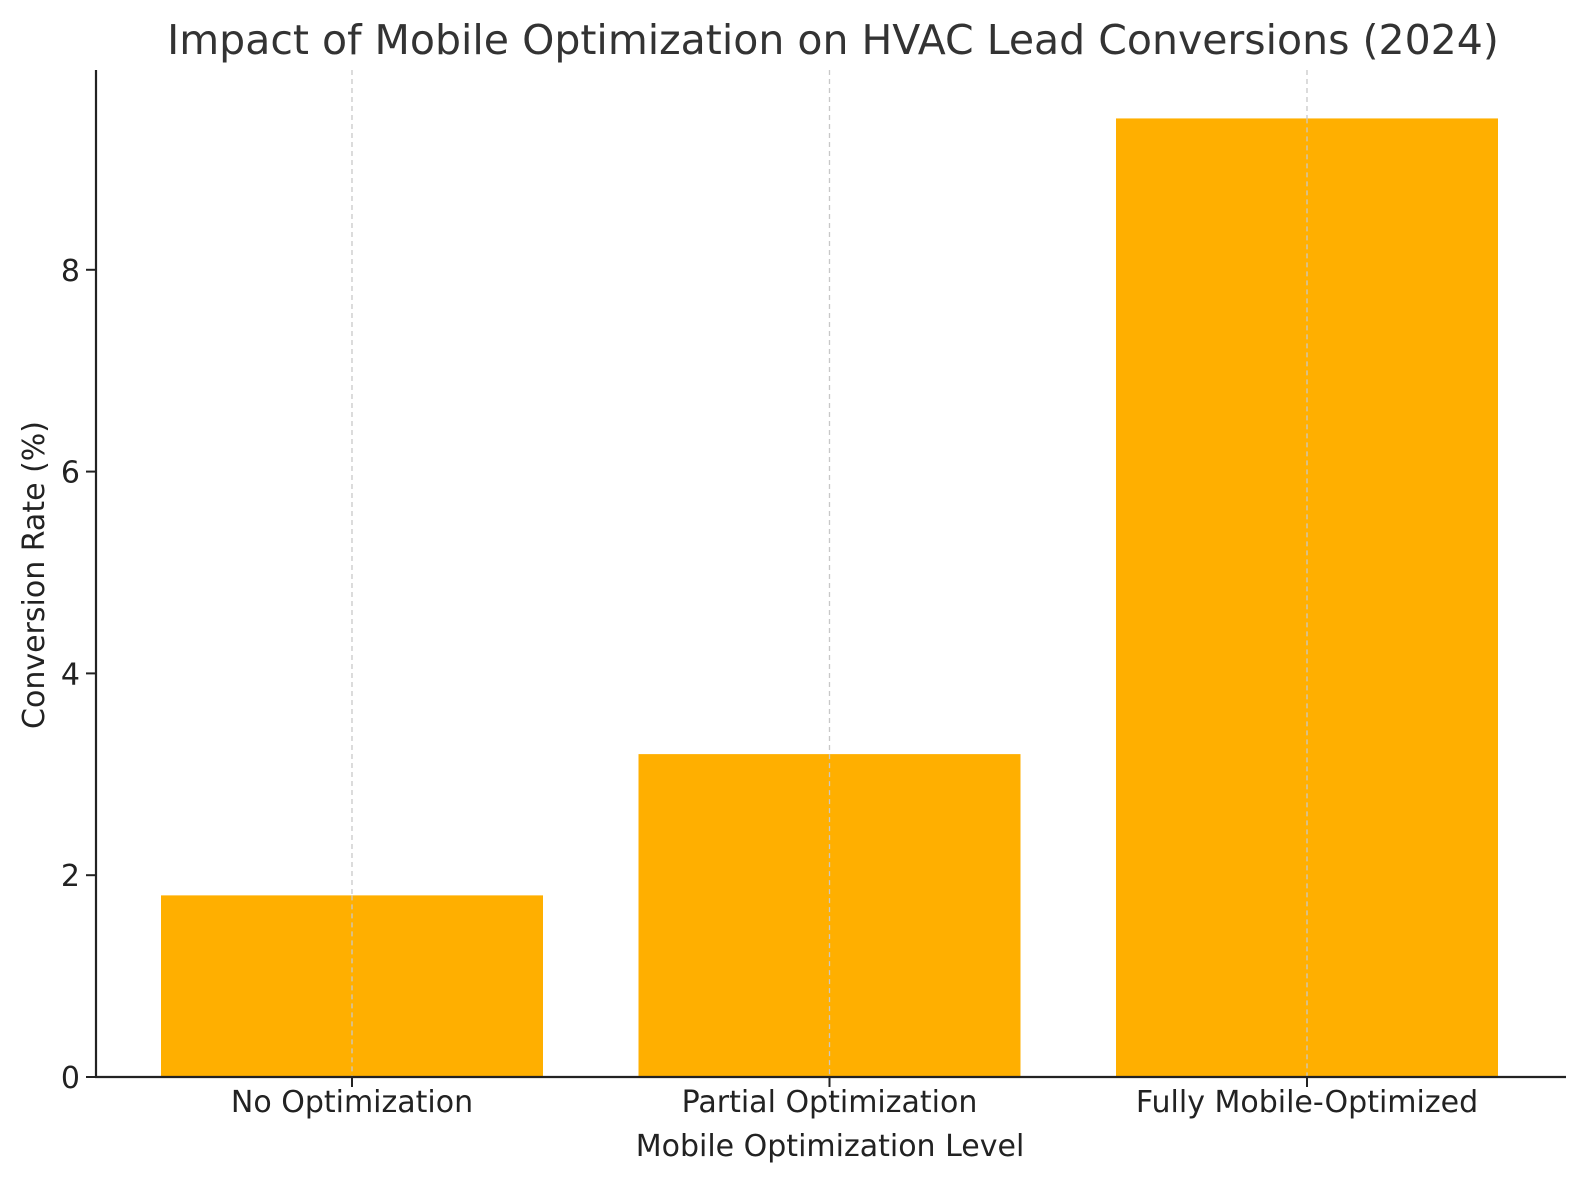  What do you see at coordinates (1307, 1102) in the screenshot?
I see `x-tick-label-3: Fully Mobile-Optimized` at bounding box center [1307, 1102].